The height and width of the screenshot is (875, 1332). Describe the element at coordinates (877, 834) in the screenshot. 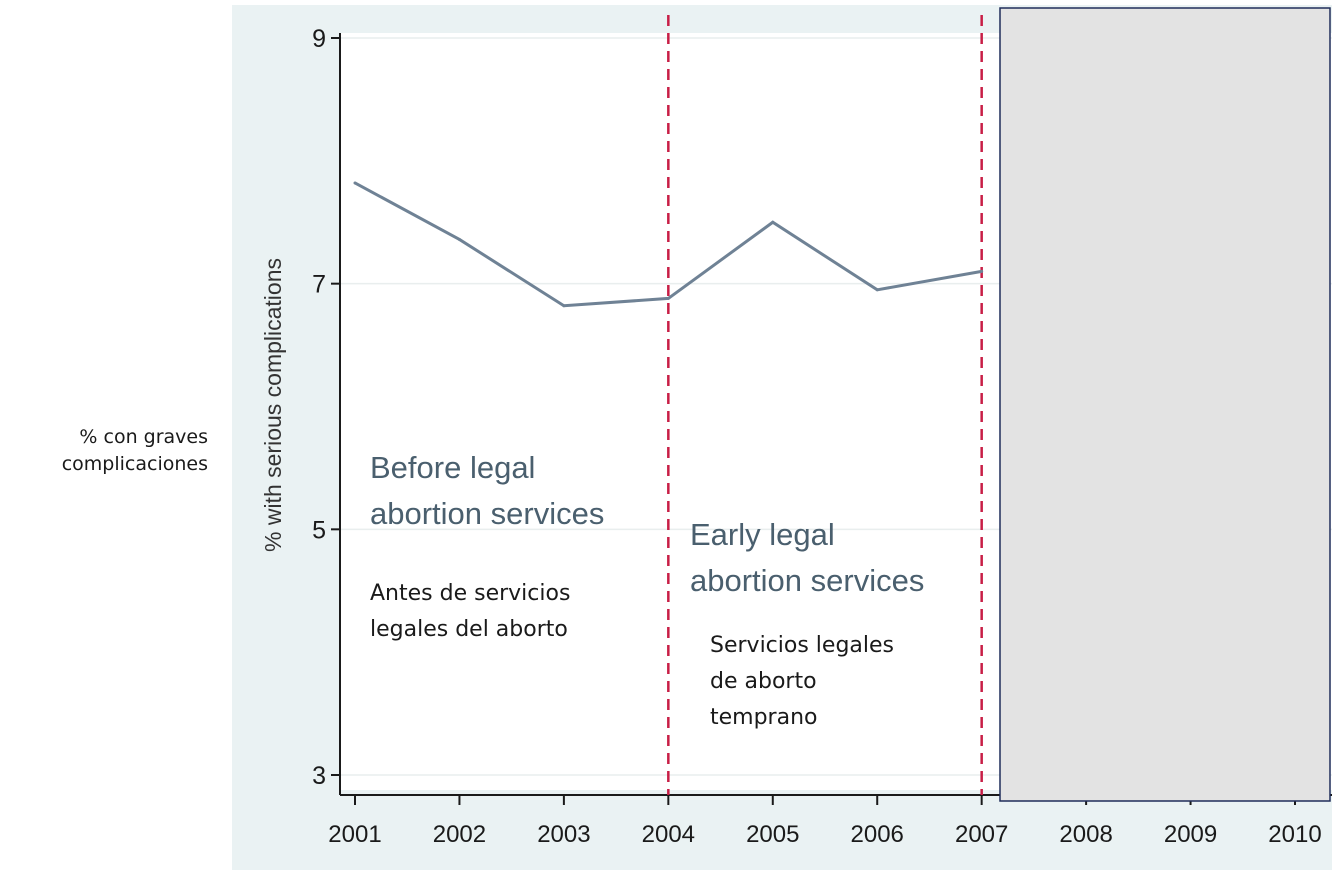

I see `x-tick-label-2006: 2006` at that location.